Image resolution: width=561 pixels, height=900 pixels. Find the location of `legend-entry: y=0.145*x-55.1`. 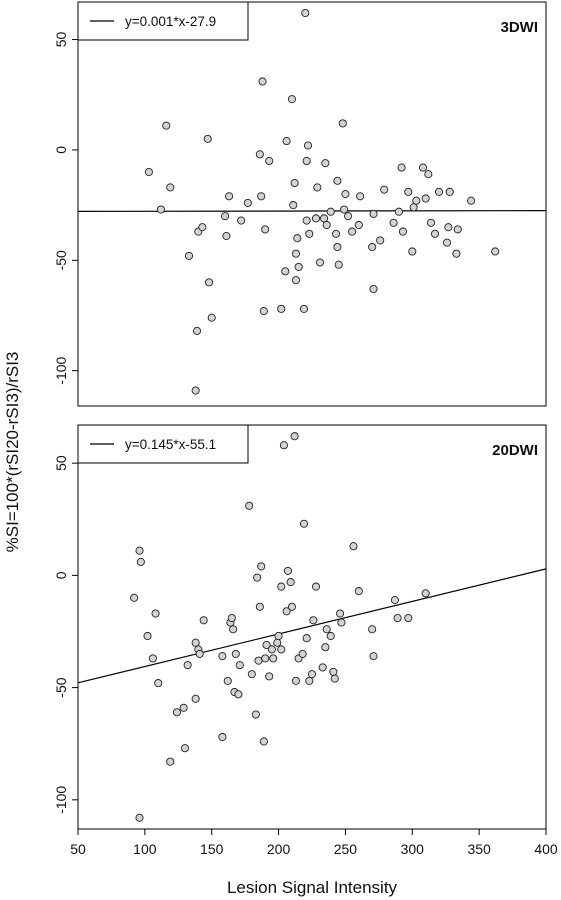

legend-entry: y=0.145*x-55.1 is located at coordinates (170, 444).